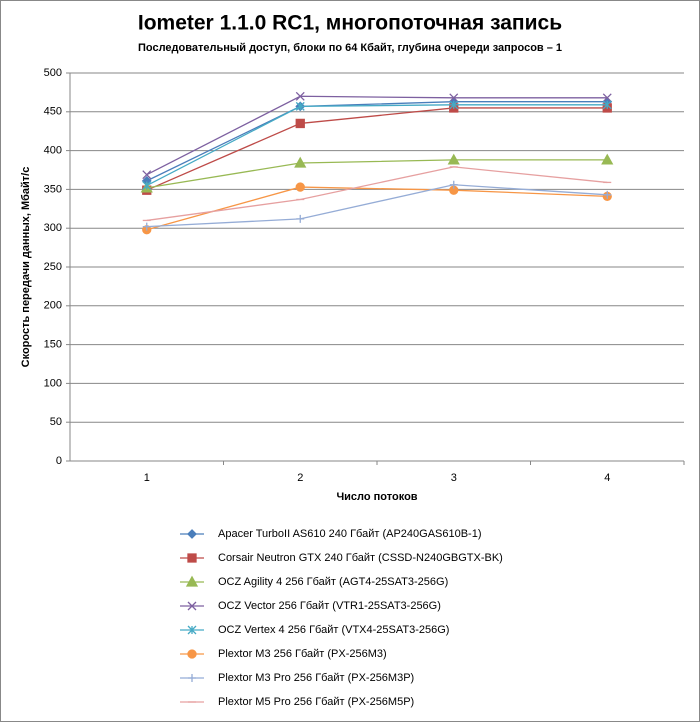  What do you see at coordinates (329, 606) in the screenshot?
I see `legend-label: OCZ Vector 256 Гбайт (VTR1-25SAT3-256G)` at bounding box center [329, 606].